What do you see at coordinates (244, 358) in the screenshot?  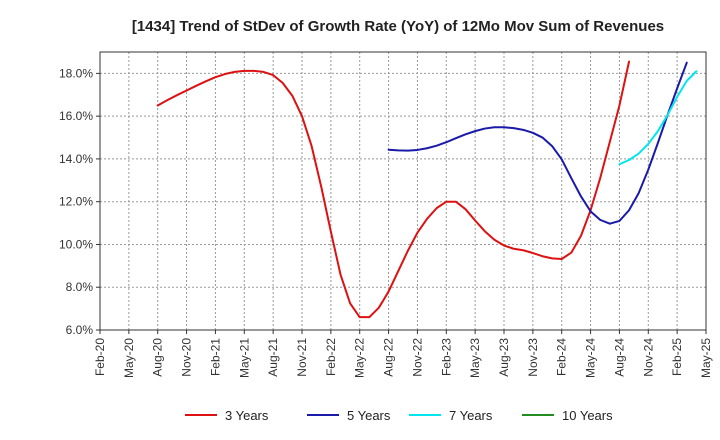 I see `x-tick-label: May-21` at bounding box center [244, 358].